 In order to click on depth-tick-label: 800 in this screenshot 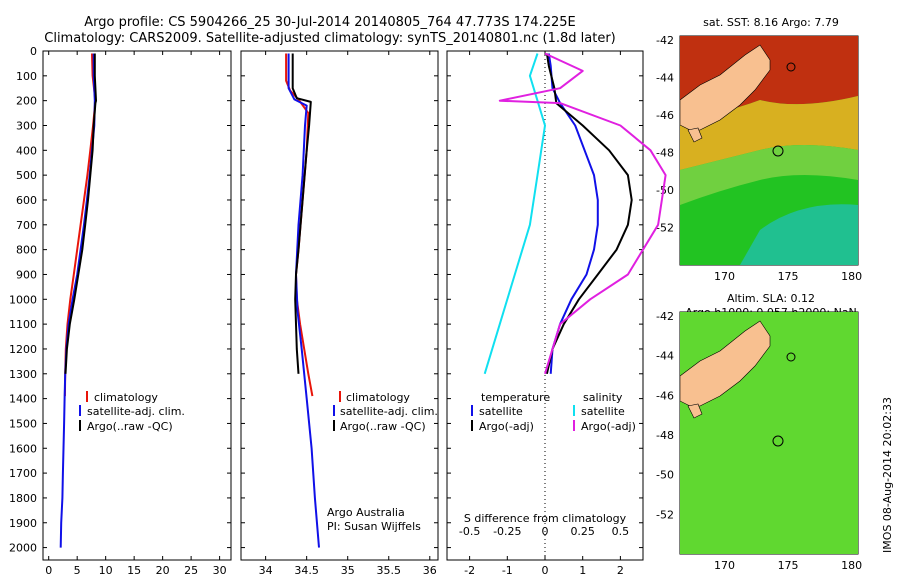, I will do `click(26, 250)`.